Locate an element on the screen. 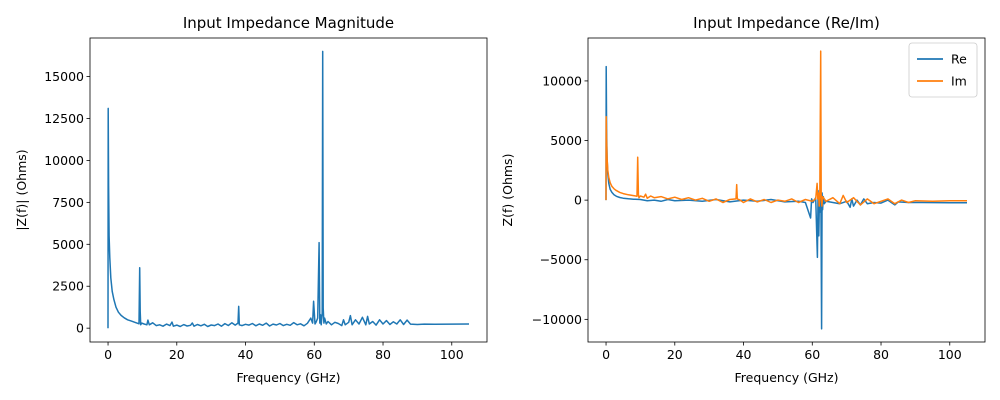 This screenshot has height=400, width=1000. legend-box is located at coordinates (943, 70).